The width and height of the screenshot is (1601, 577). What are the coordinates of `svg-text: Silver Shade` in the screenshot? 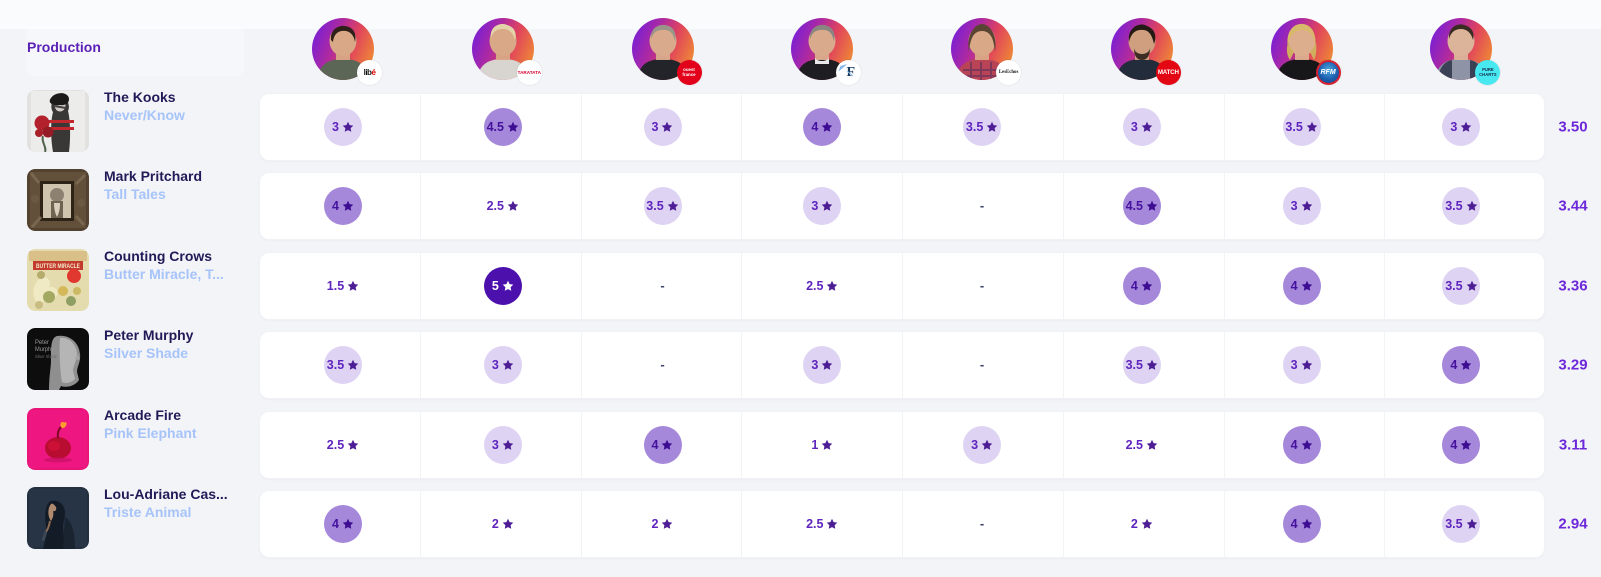 It's located at (46, 356).